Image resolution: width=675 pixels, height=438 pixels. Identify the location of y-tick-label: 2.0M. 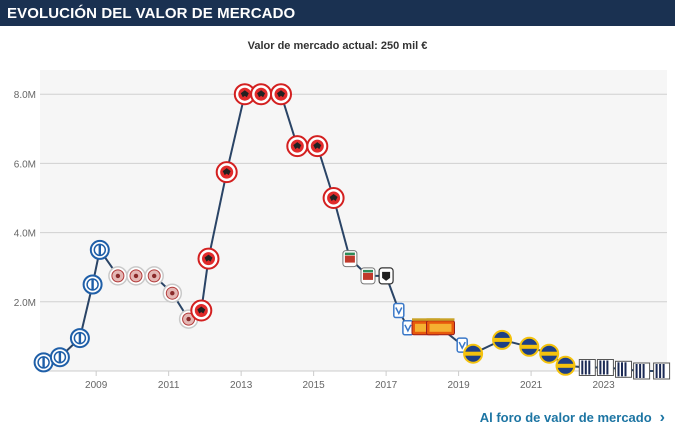
(25, 303).